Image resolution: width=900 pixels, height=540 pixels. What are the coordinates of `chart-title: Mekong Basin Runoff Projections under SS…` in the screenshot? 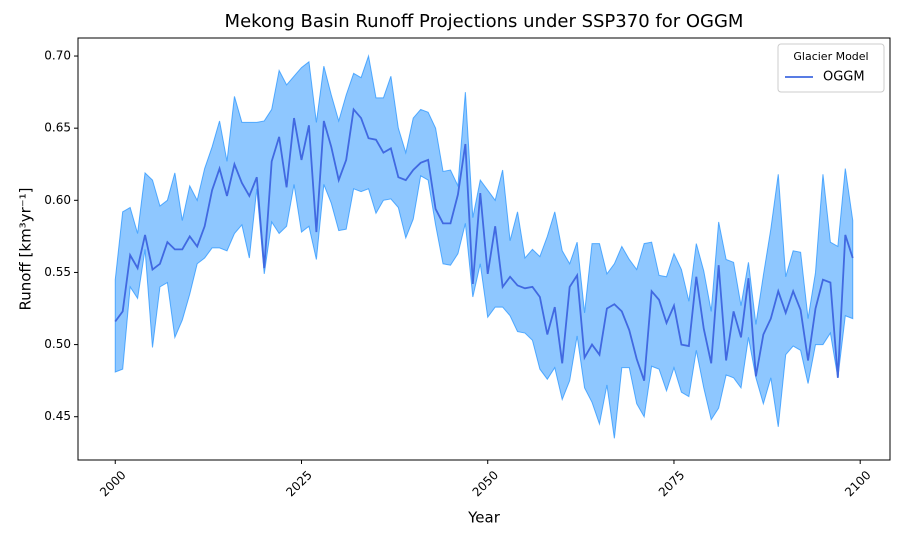 It's located at (484, 21).